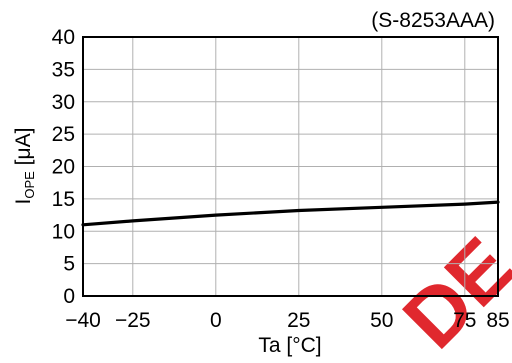  I want to click on y-tick-label: 30, so click(63, 102).